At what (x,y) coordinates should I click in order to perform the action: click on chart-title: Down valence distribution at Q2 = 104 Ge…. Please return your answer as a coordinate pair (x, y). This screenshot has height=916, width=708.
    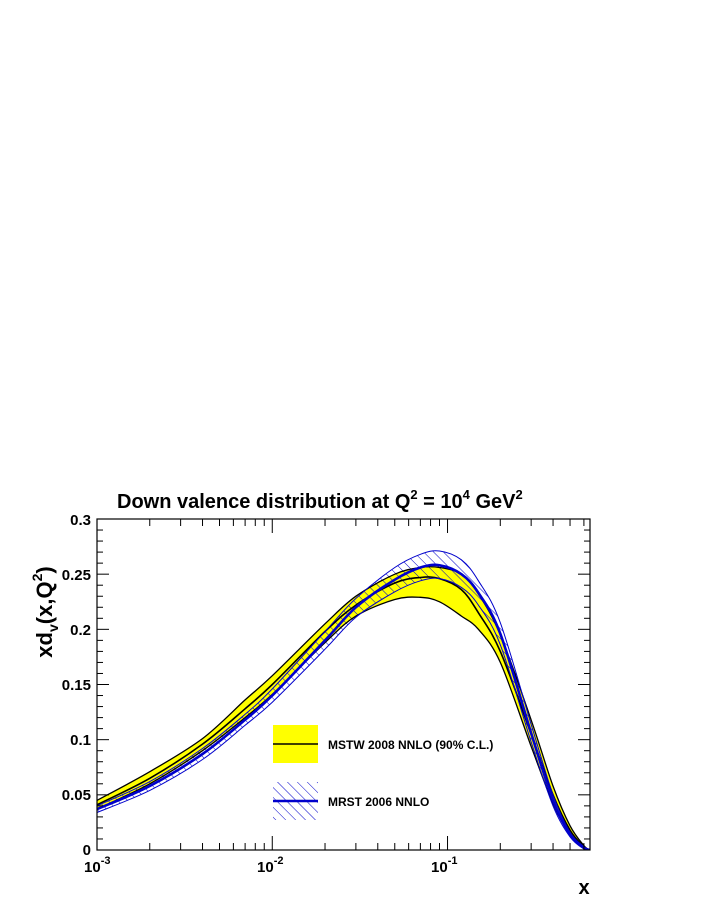
    Looking at the image, I should click on (320, 500).